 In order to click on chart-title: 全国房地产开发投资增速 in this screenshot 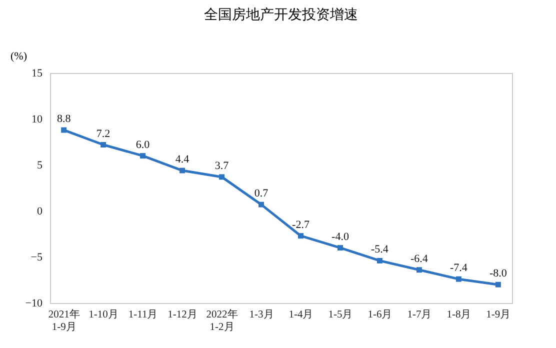, I will do `click(281, 15)`.